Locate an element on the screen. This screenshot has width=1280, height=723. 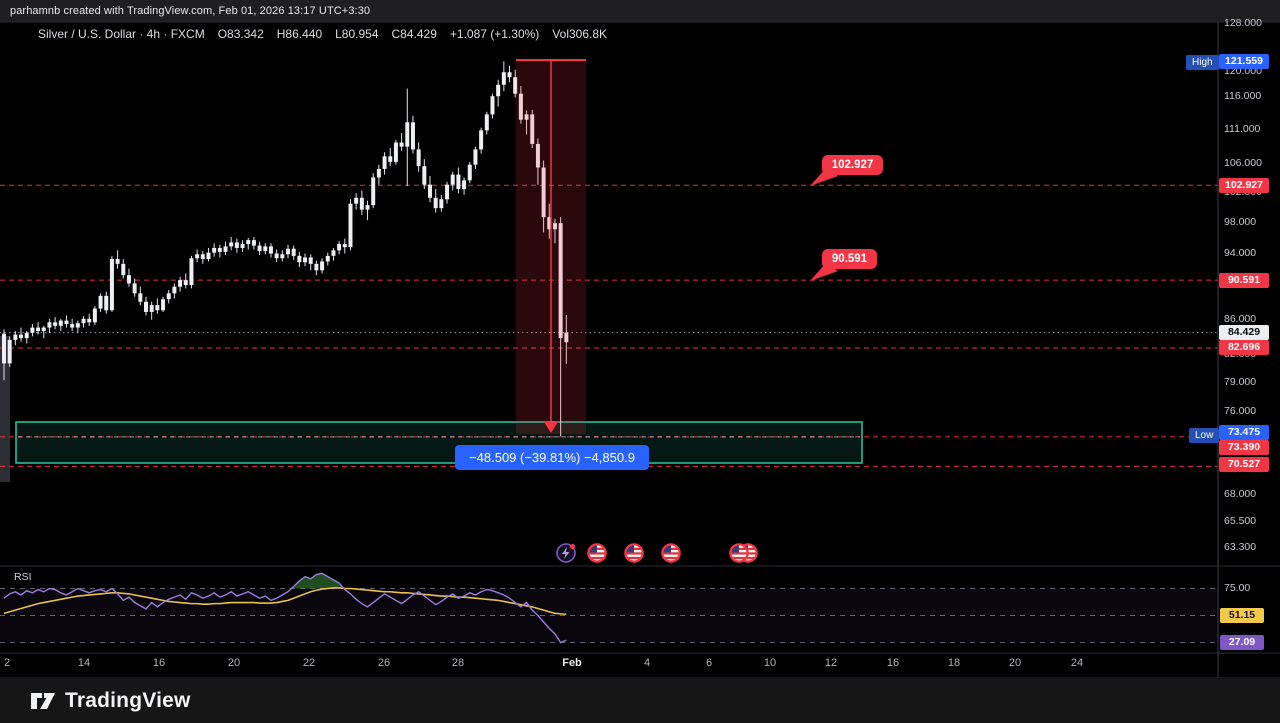
demand-zone-box is located at coordinates (439, 442).